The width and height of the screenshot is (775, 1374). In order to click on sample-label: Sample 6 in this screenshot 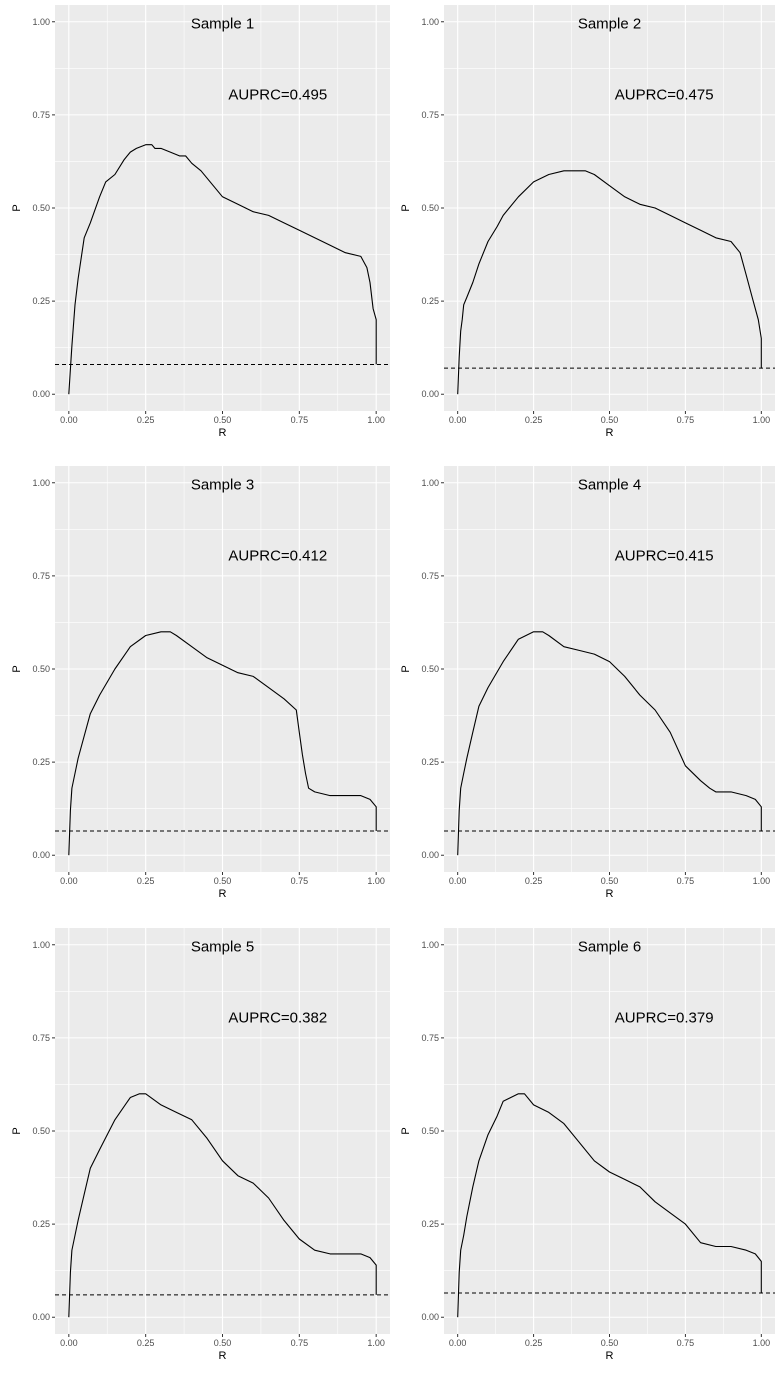, I will do `click(609, 947)`.